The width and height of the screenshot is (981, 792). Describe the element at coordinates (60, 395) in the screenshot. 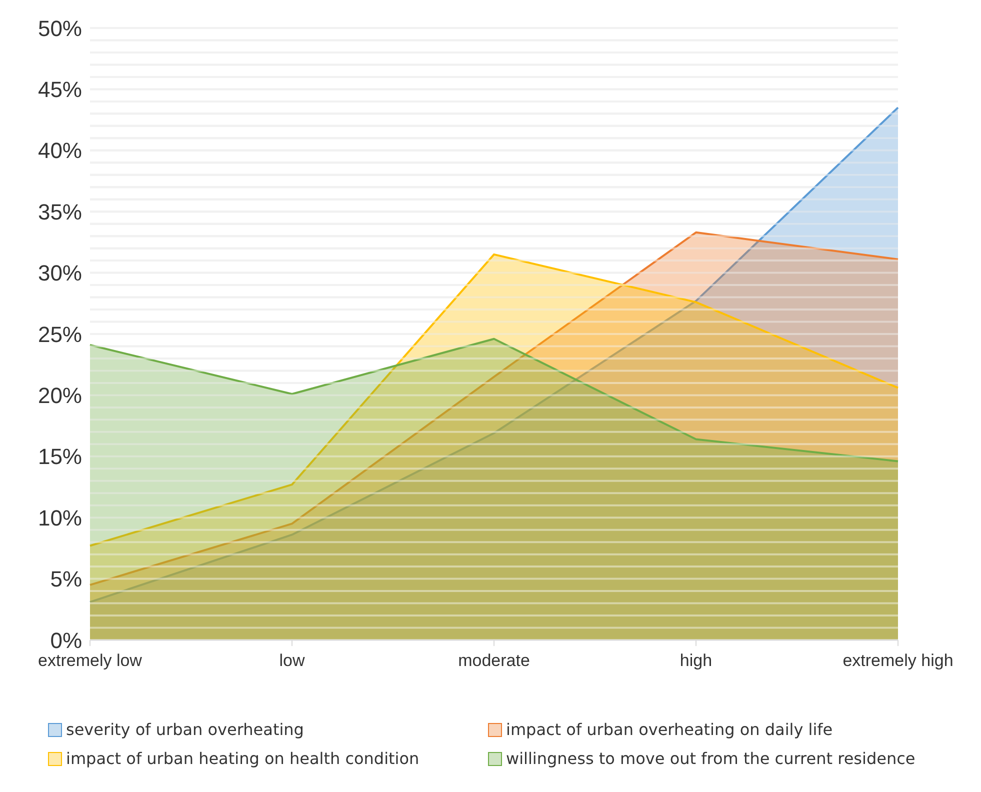

I see `y-tick-label: 20%` at that location.